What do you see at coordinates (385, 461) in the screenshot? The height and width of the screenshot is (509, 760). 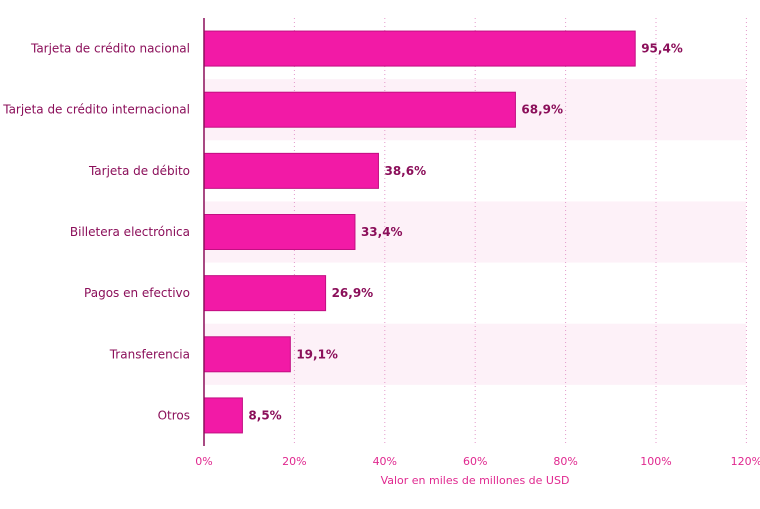 I see `x-tick-label: 40%` at bounding box center [385, 461].